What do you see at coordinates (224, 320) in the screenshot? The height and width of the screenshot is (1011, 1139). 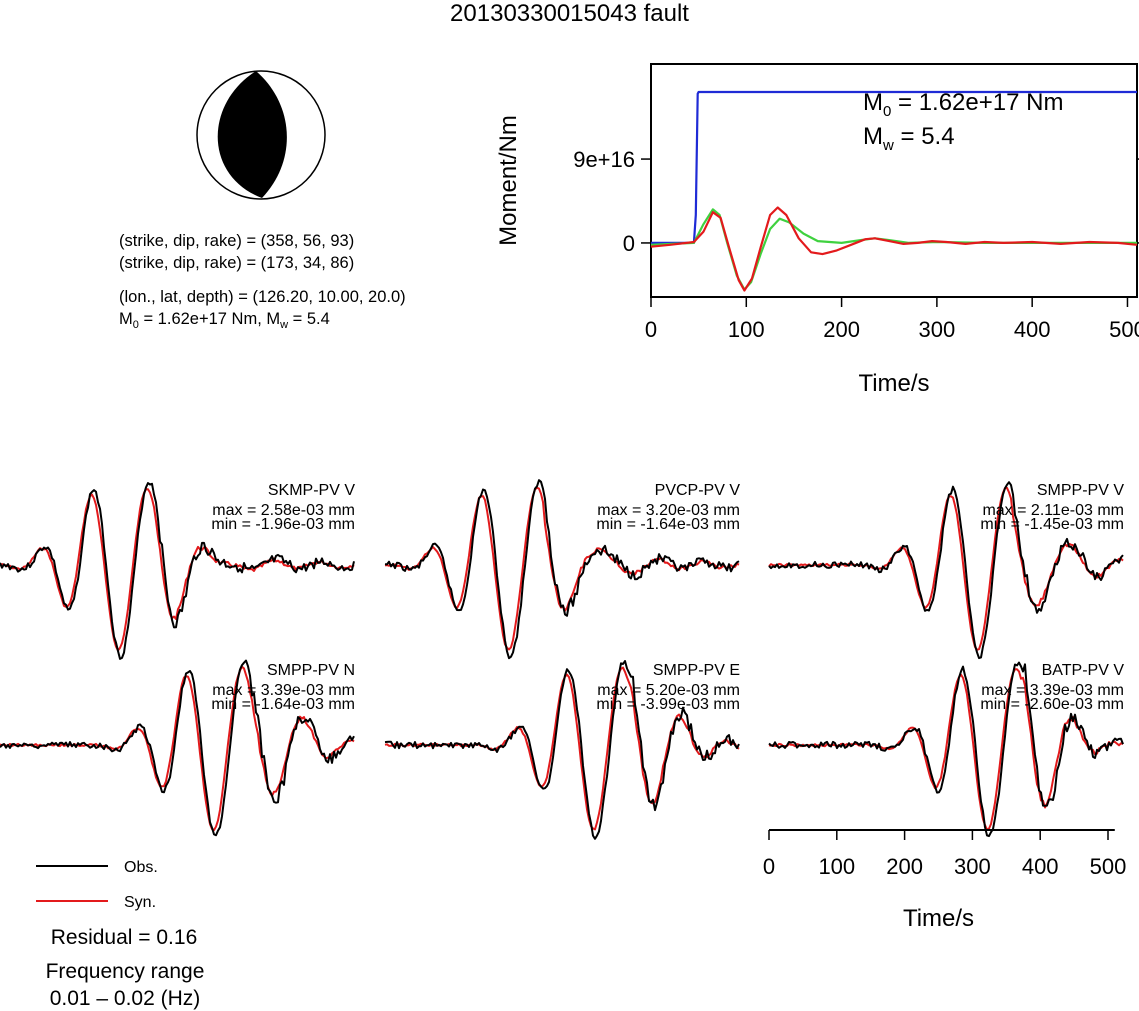 I see `moment-summary: M0 = 1.62e+17 Nm, Mw = 5.4` at bounding box center [224, 320].